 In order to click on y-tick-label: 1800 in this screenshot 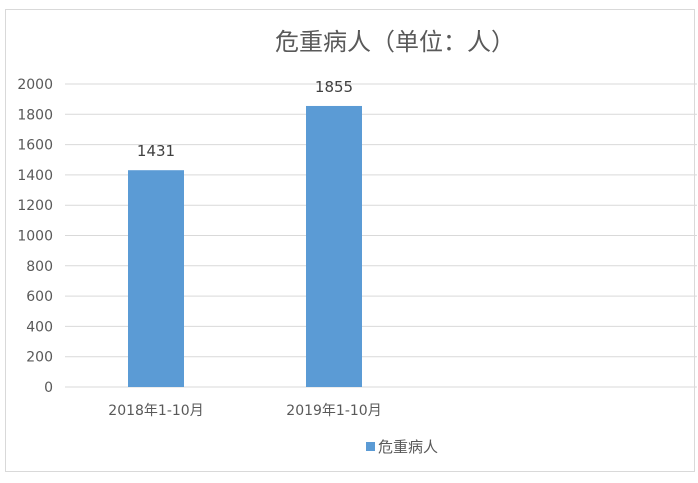, I will do `click(35, 115)`.